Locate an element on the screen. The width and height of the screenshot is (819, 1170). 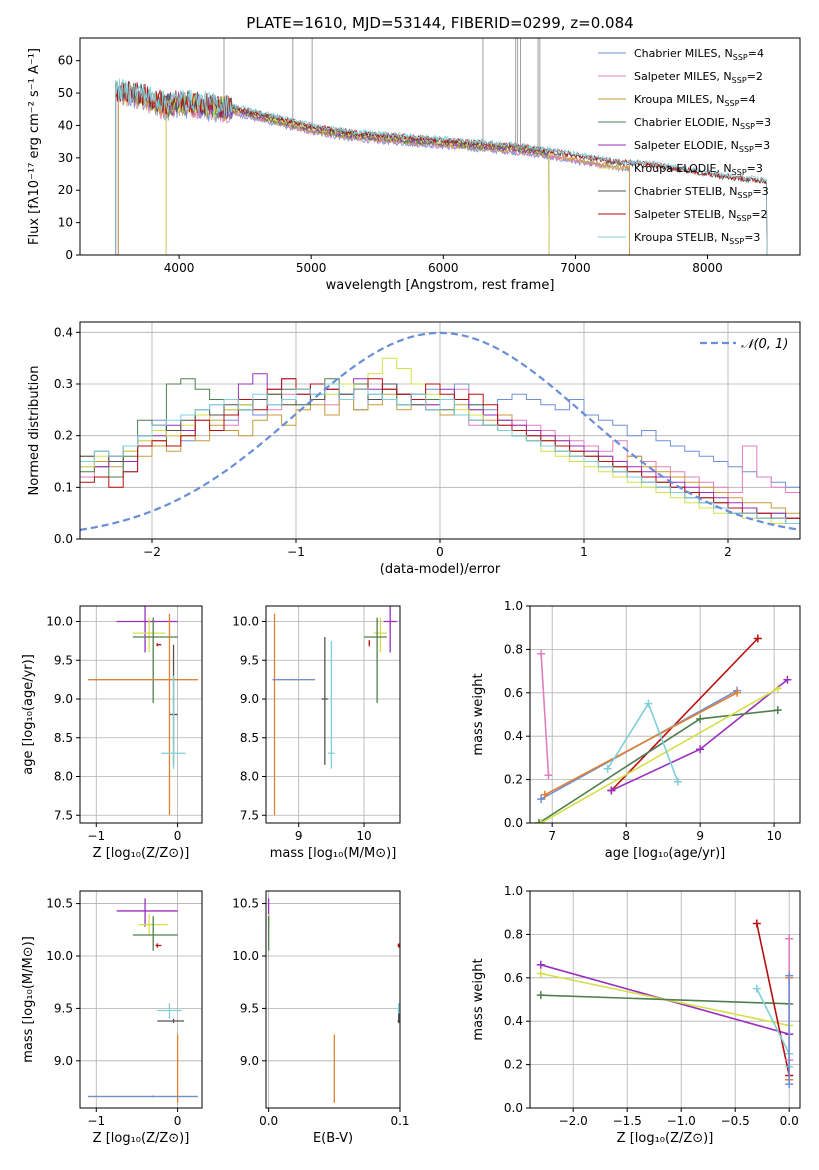
x-tick-label: 0.0 is located at coordinates (268, 1121).